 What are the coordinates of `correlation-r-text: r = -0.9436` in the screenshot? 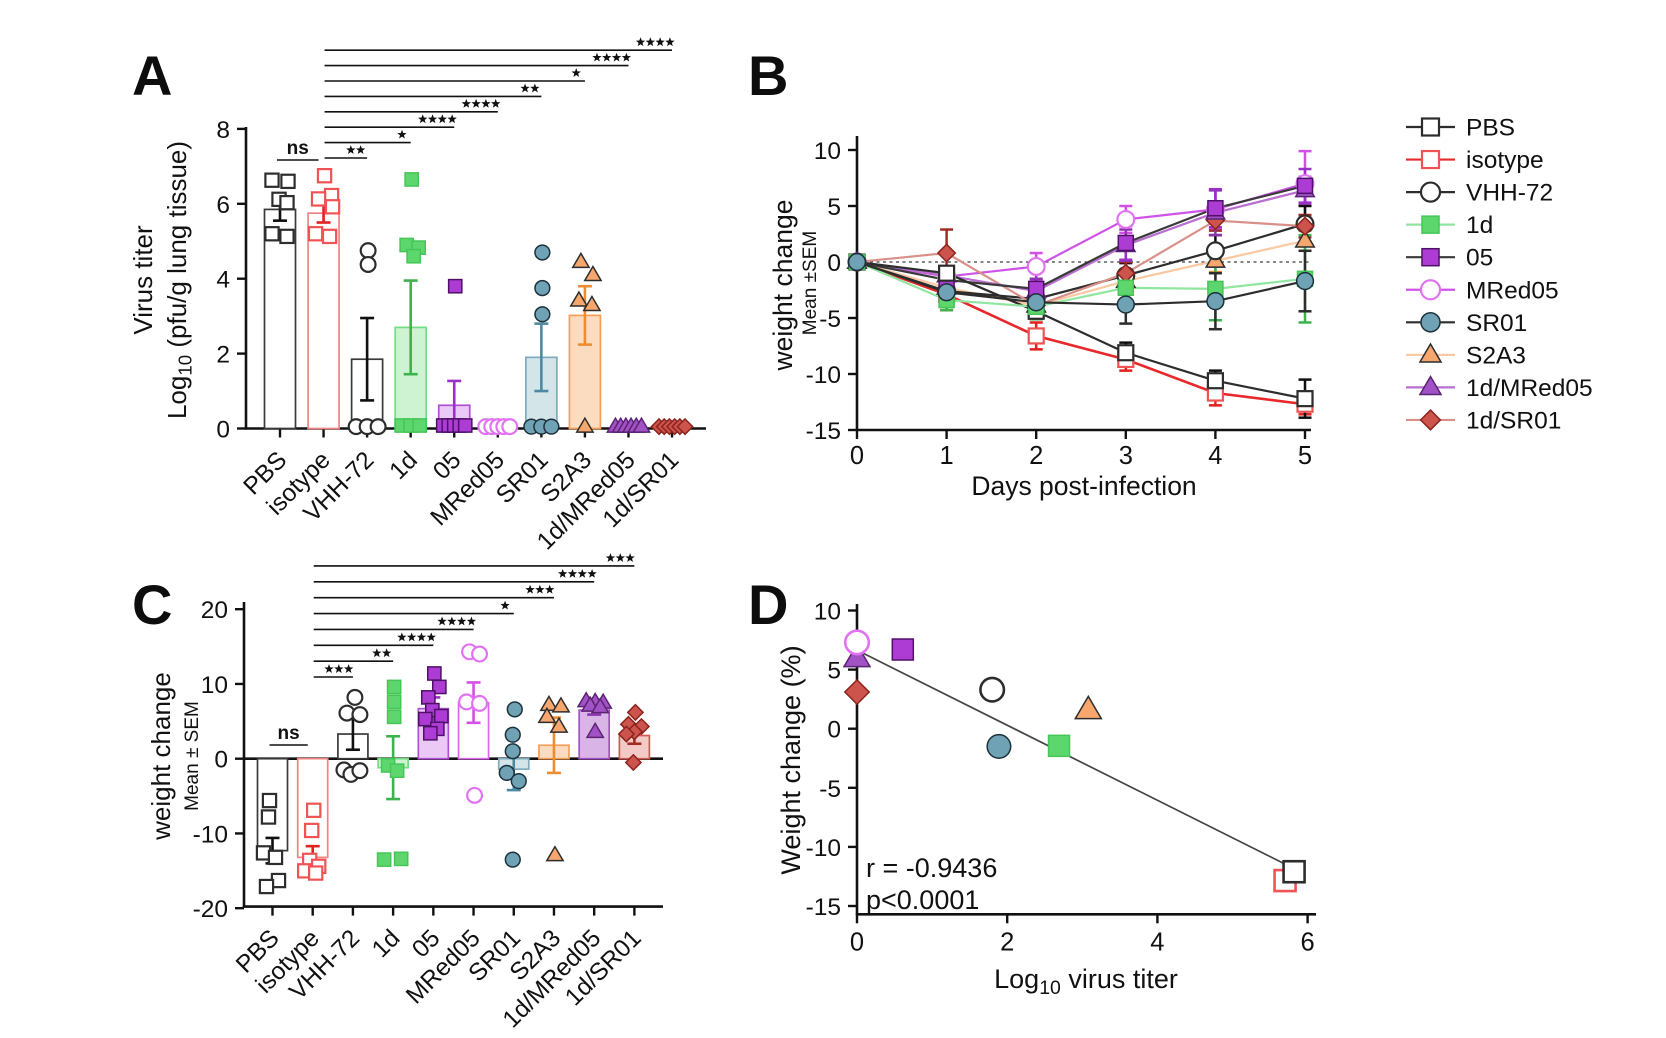 It's located at (932, 868).